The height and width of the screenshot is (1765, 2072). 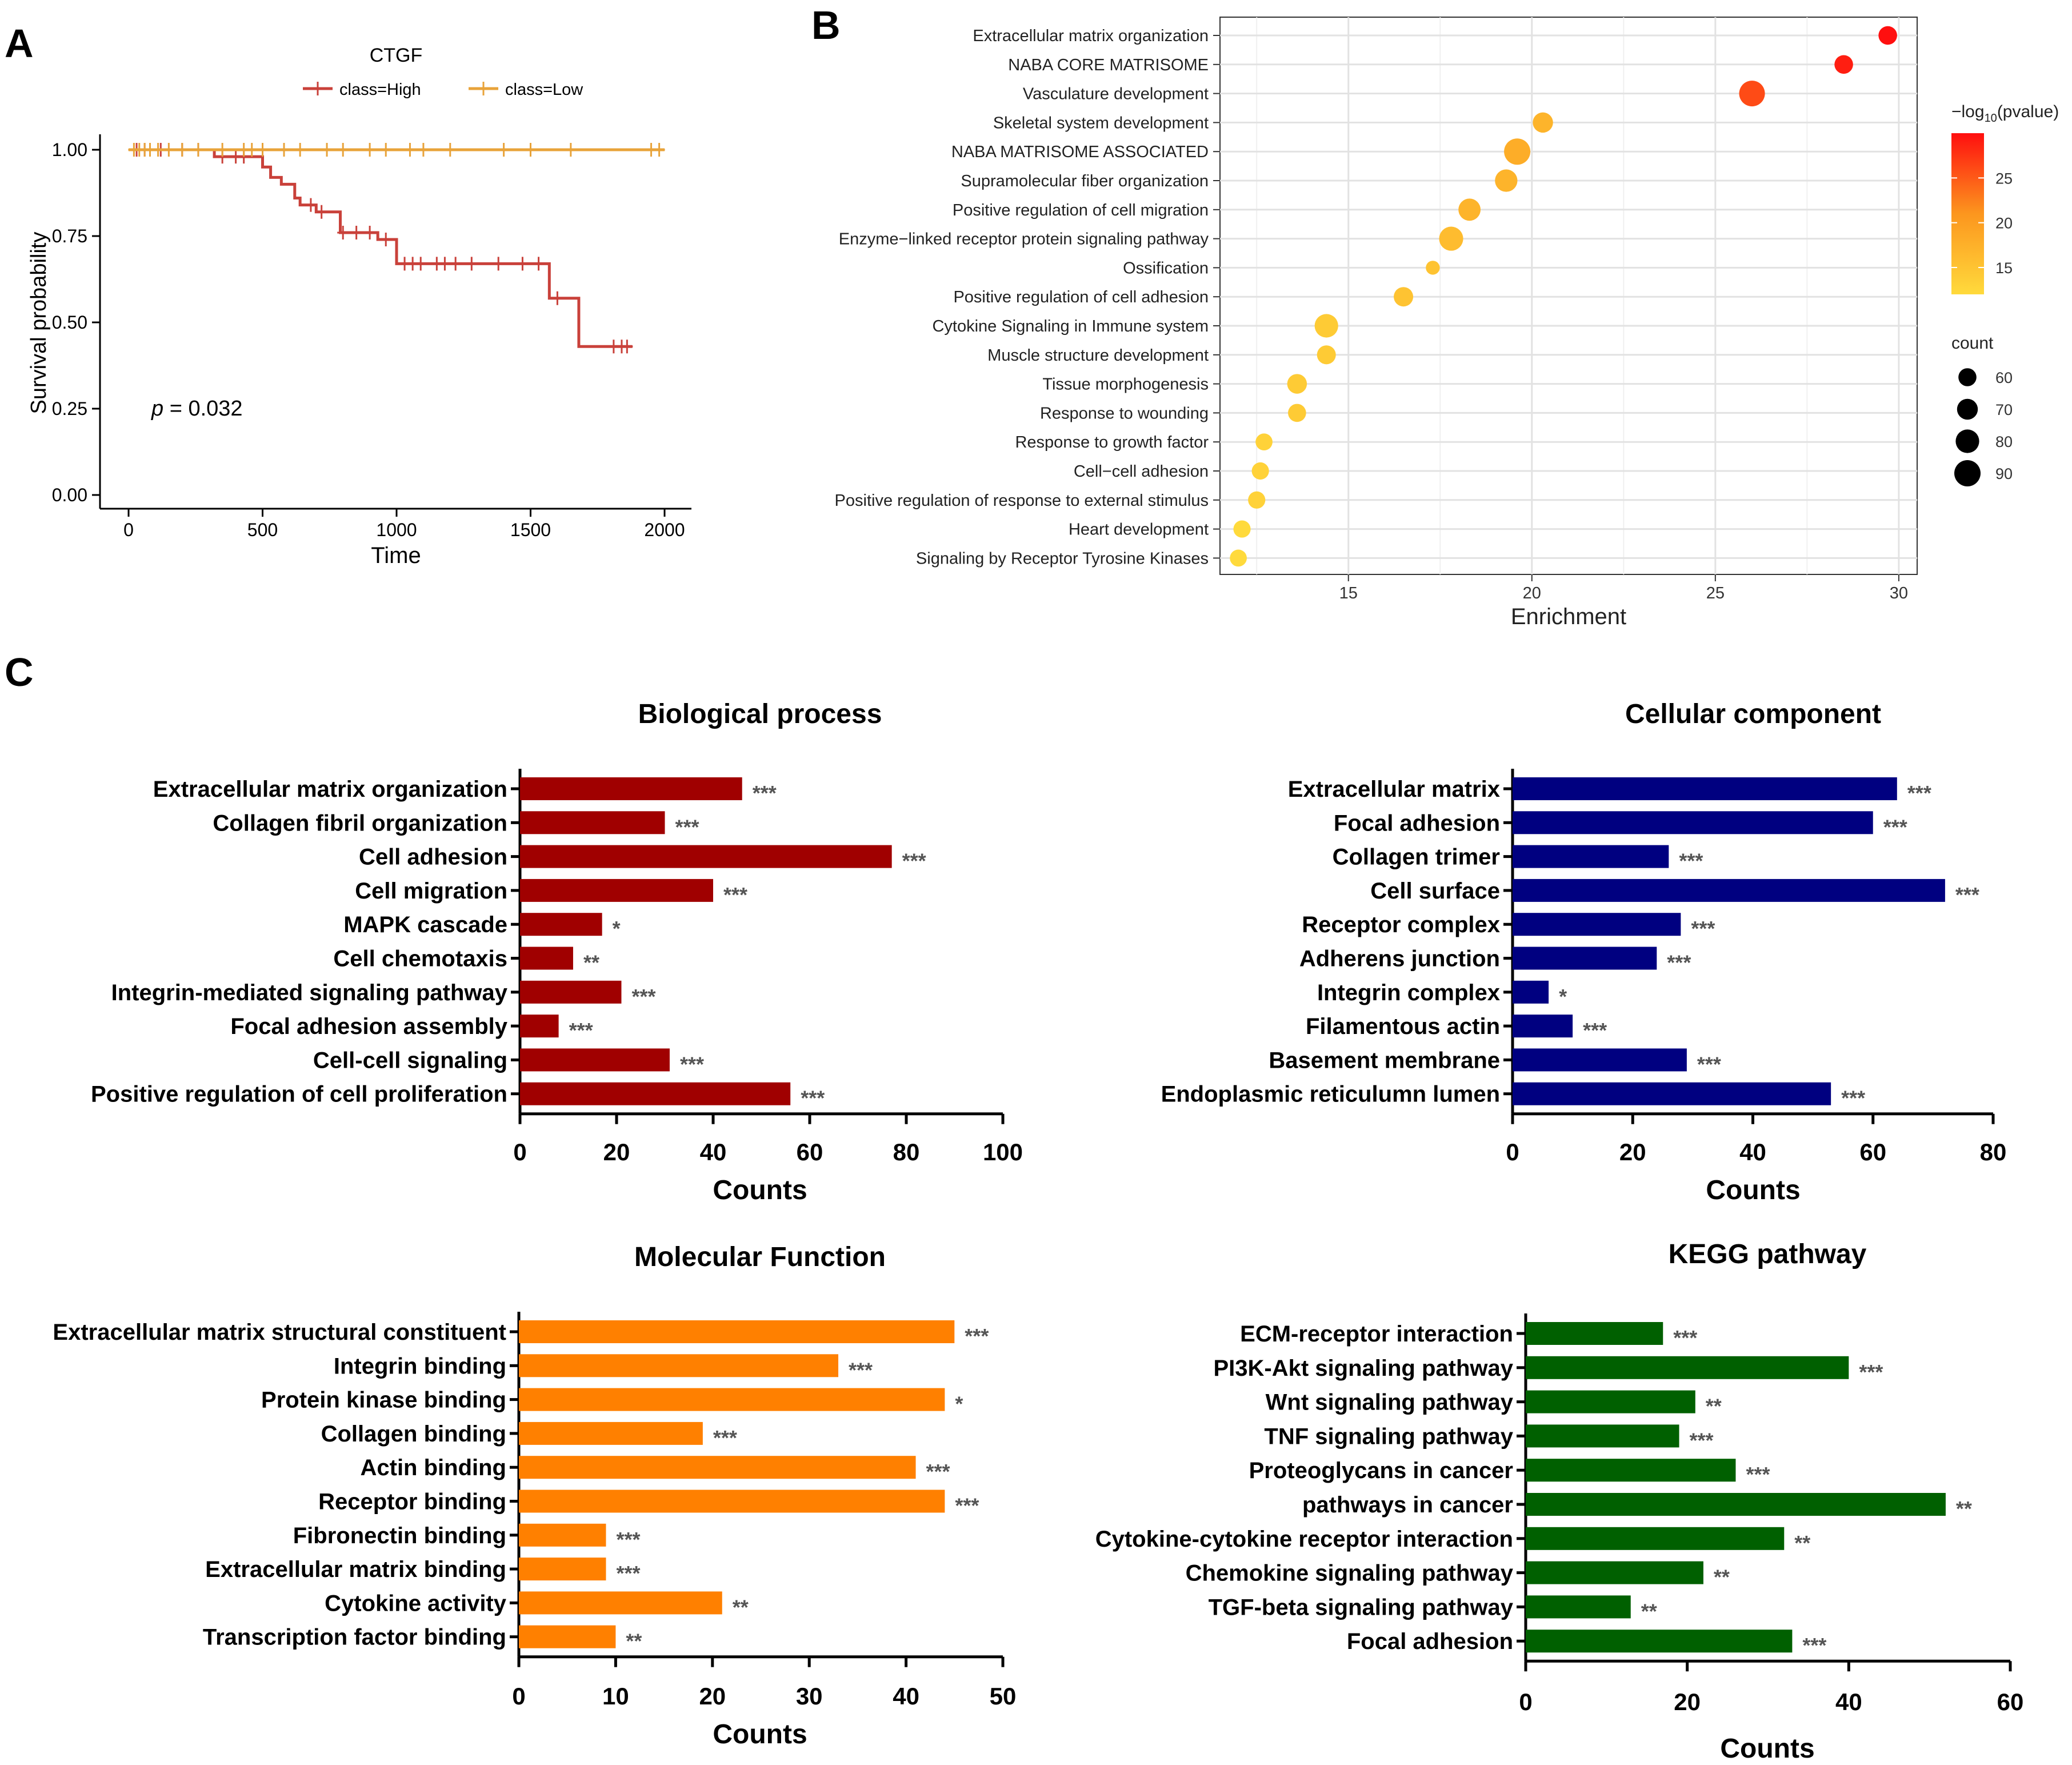 I want to click on size-legend-label: 60, so click(x=2004, y=378).